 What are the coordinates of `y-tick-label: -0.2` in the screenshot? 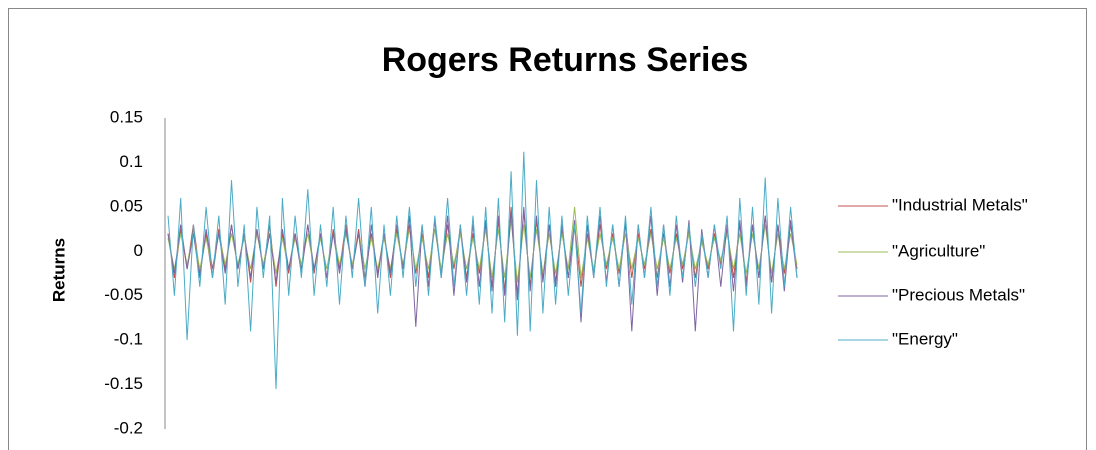 It's located at (128, 427).